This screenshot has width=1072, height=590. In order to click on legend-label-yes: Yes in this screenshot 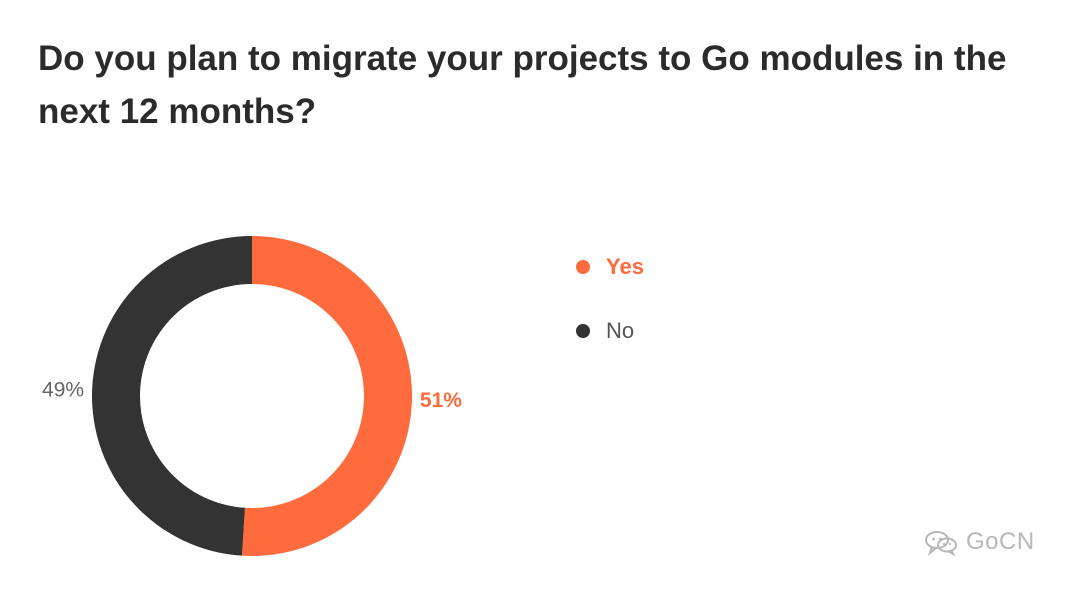, I will do `click(625, 266)`.